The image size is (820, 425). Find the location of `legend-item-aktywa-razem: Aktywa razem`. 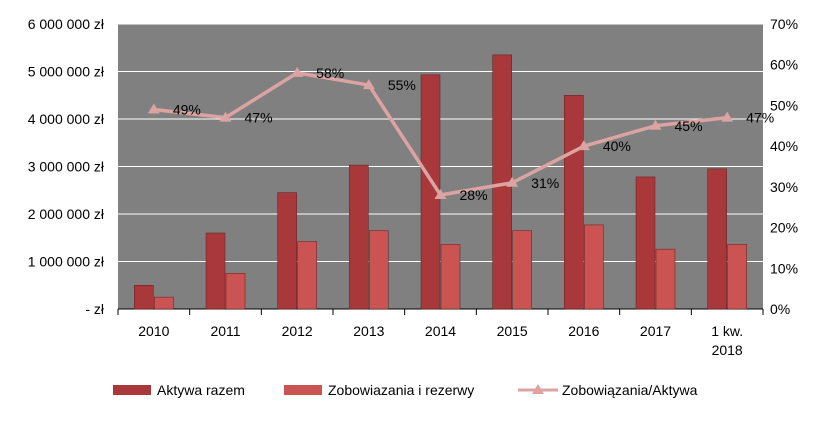

legend-item-aktywa-razem: Aktywa razem is located at coordinates (179, 390).